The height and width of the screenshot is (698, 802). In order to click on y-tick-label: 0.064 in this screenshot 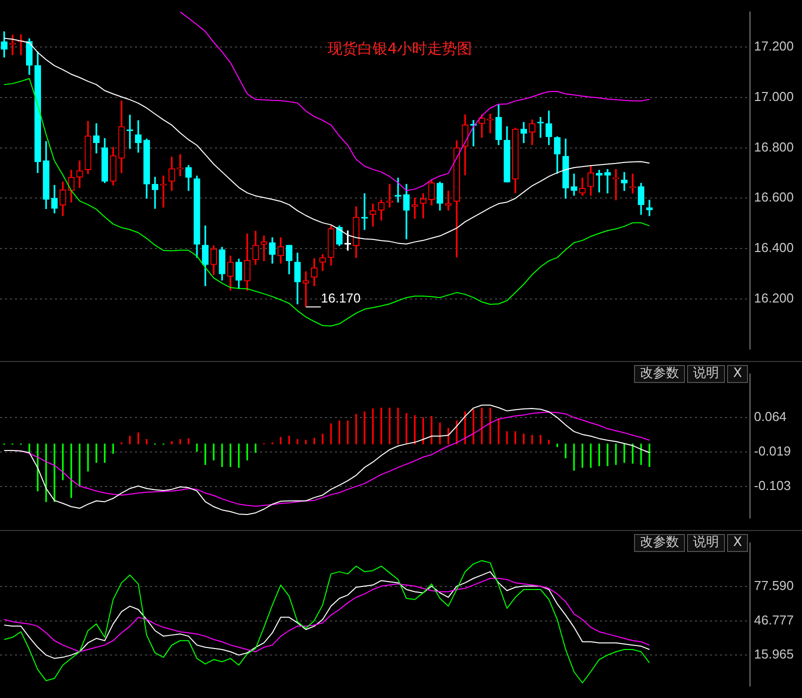, I will do `click(770, 416)`.